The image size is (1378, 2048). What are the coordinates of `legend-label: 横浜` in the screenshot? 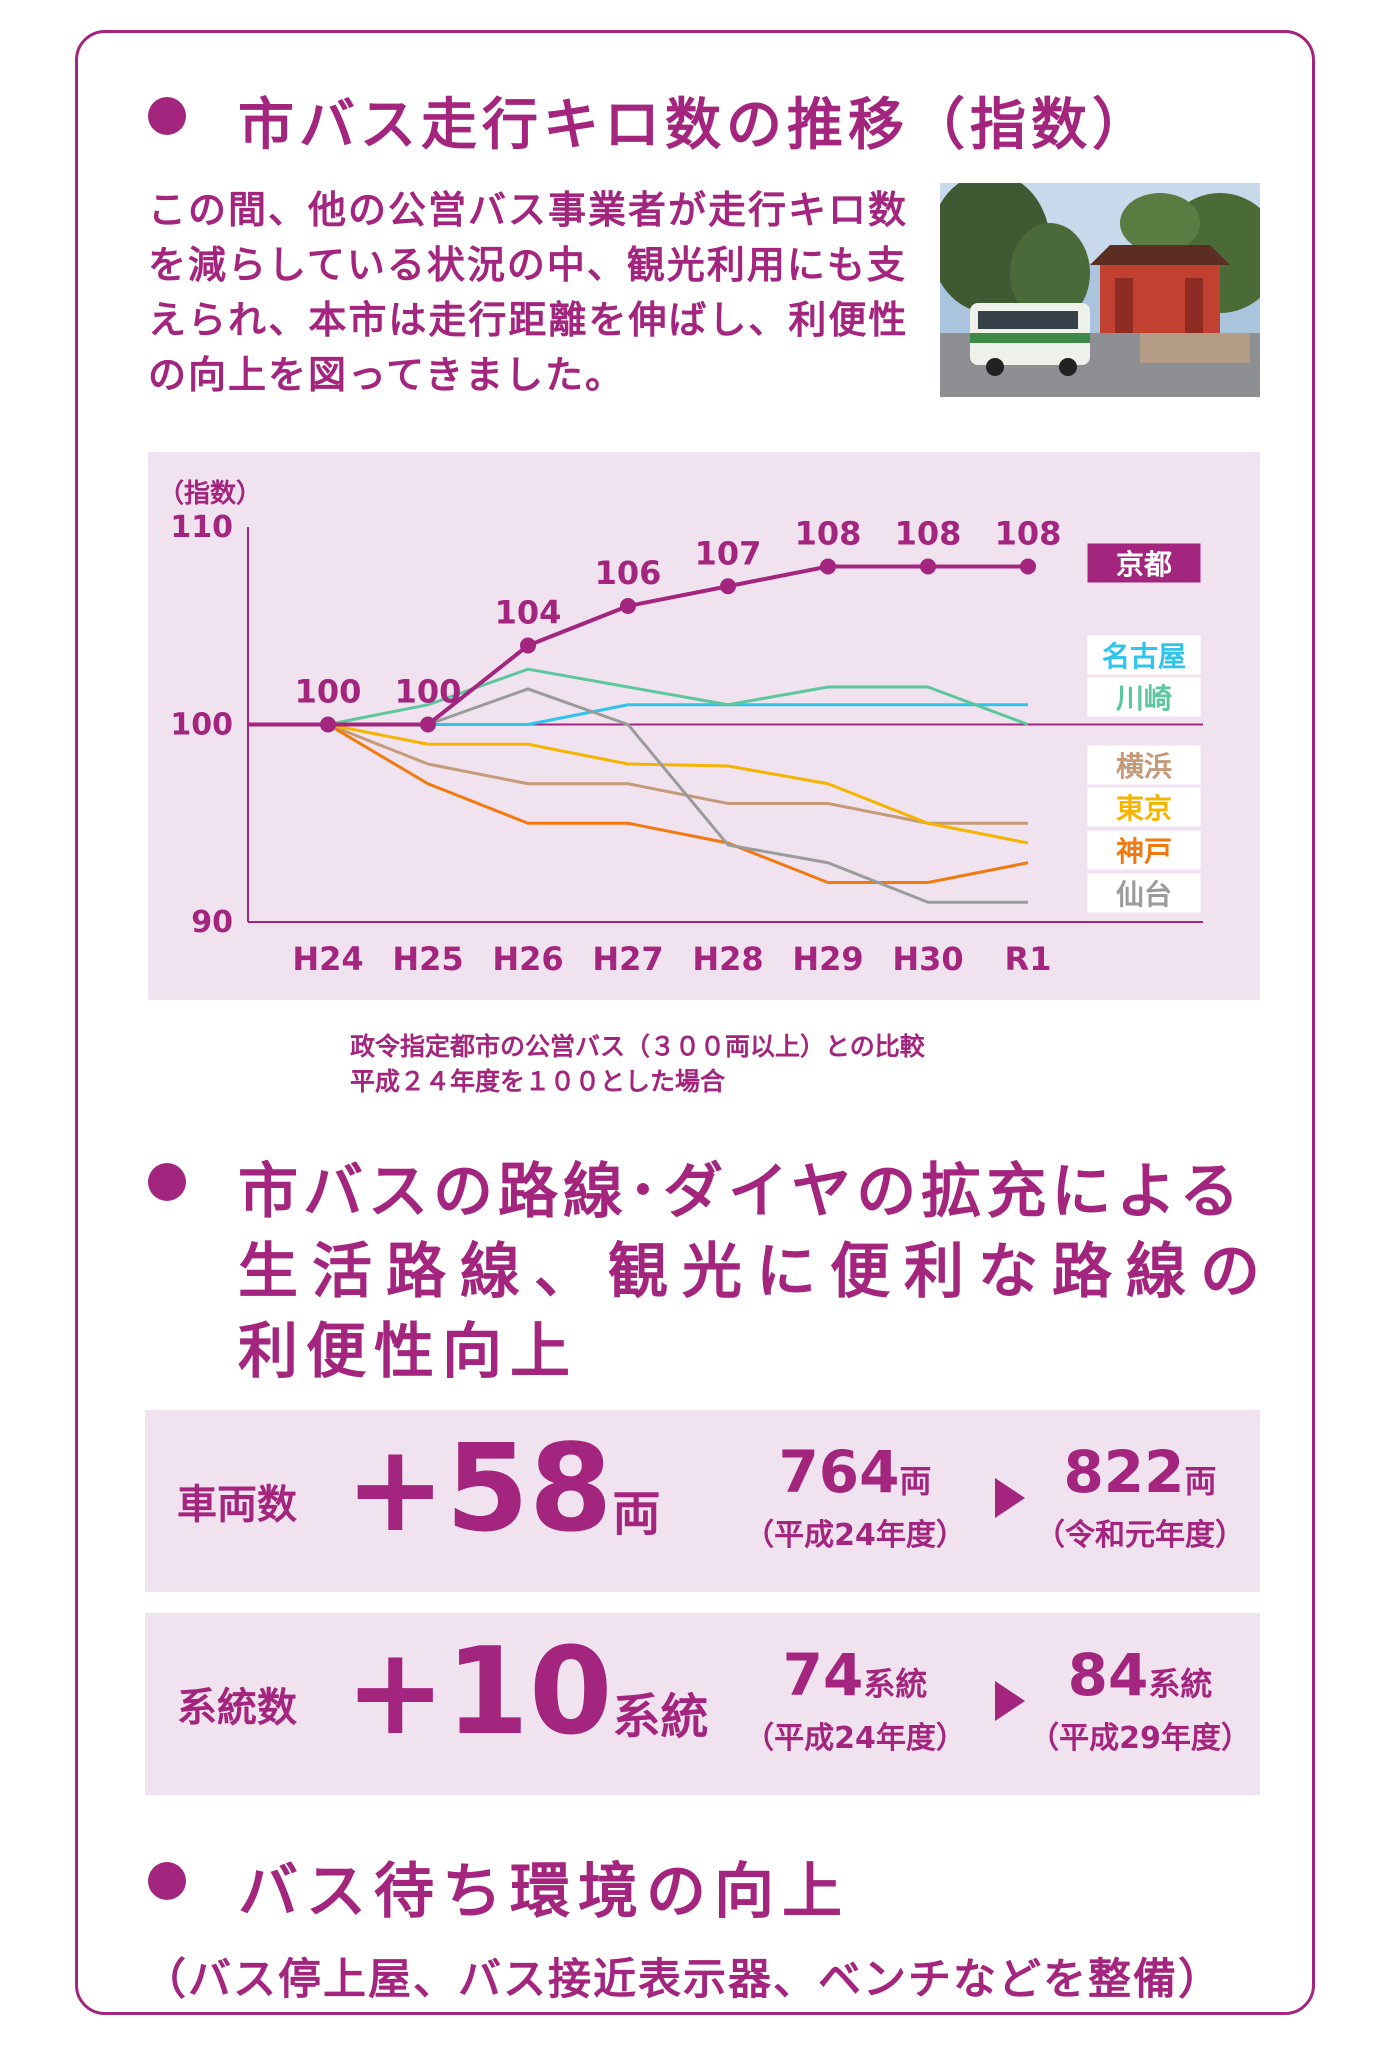 It's located at (1144, 766).